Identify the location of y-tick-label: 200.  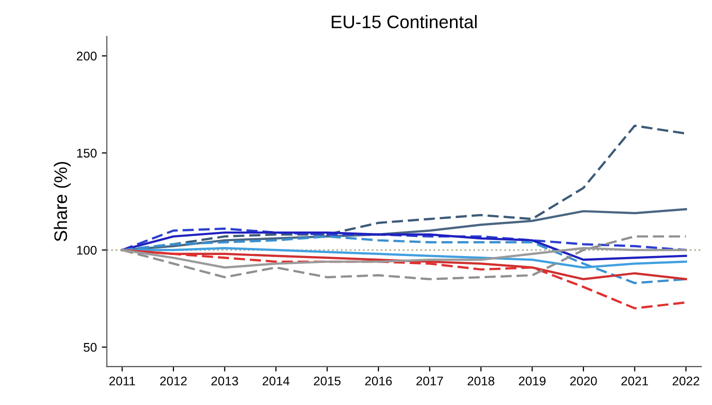
(86, 56).